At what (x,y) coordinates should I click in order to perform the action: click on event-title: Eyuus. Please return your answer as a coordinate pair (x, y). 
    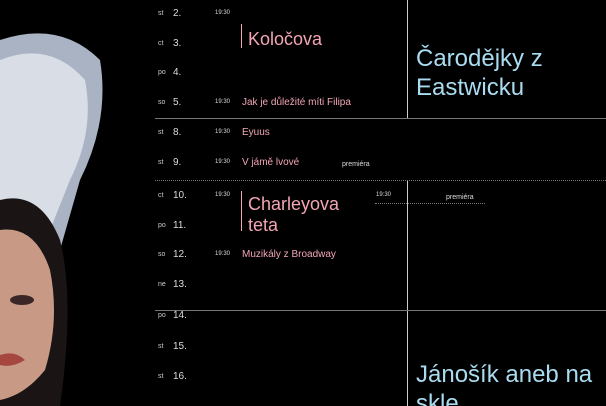
    Looking at the image, I should click on (256, 132).